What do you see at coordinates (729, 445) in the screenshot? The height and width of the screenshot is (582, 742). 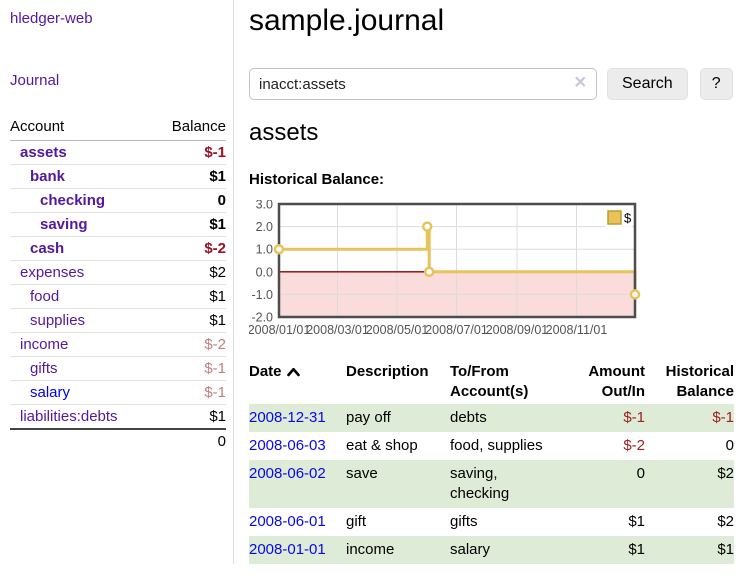 I see `transaction-balance: 0` at bounding box center [729, 445].